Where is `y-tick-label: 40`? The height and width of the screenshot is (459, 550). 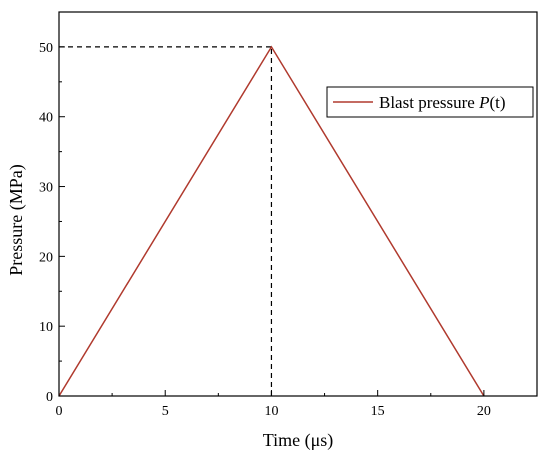
y-tick-label: 40 is located at coordinates (46, 118).